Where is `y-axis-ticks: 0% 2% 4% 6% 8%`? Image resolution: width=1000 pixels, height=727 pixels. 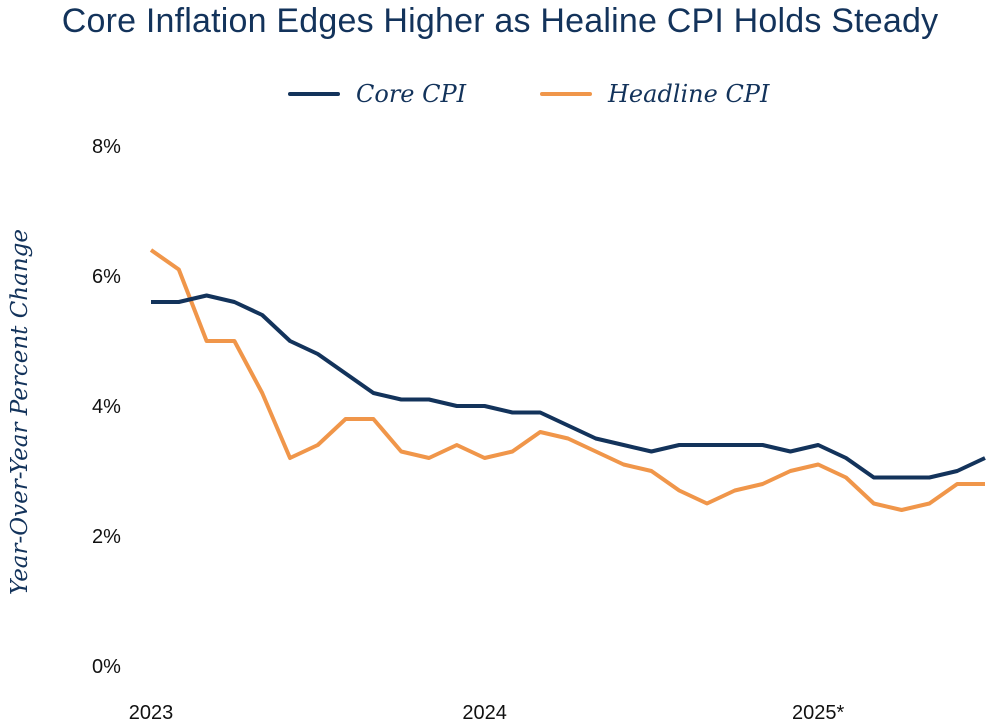
y-axis-ticks: 0% 2% 4% 6% 8% is located at coordinates (106, 407).